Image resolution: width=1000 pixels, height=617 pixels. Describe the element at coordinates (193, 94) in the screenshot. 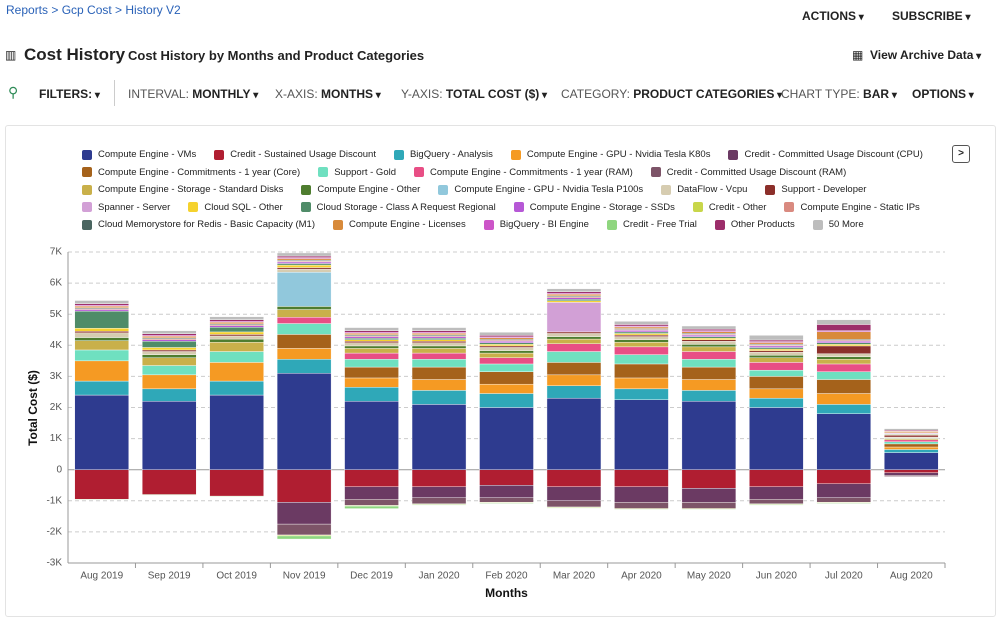

I see `toolbar-item: INTERVAL: MONTHLY` at that location.